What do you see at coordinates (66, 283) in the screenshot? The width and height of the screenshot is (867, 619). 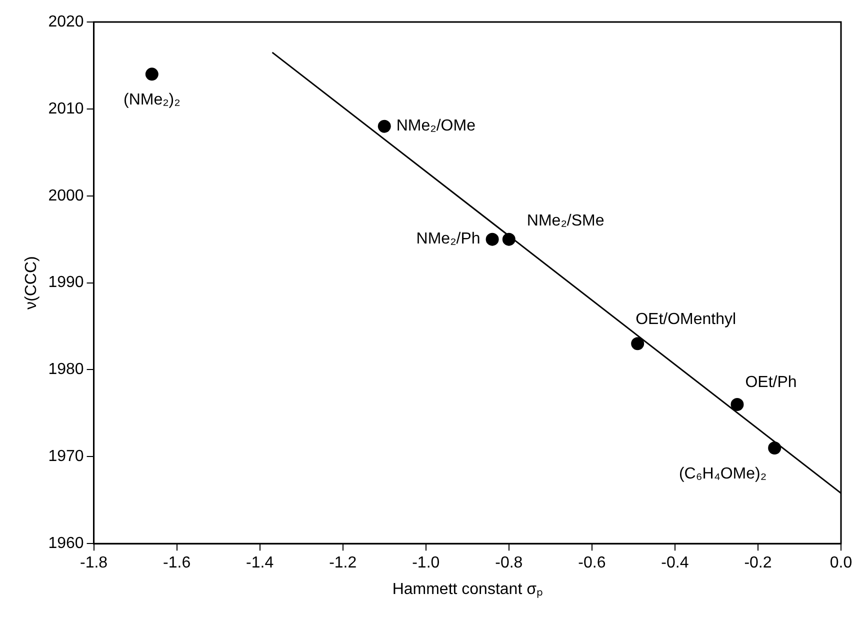 I see `y-tick-label: 1990` at bounding box center [66, 283].